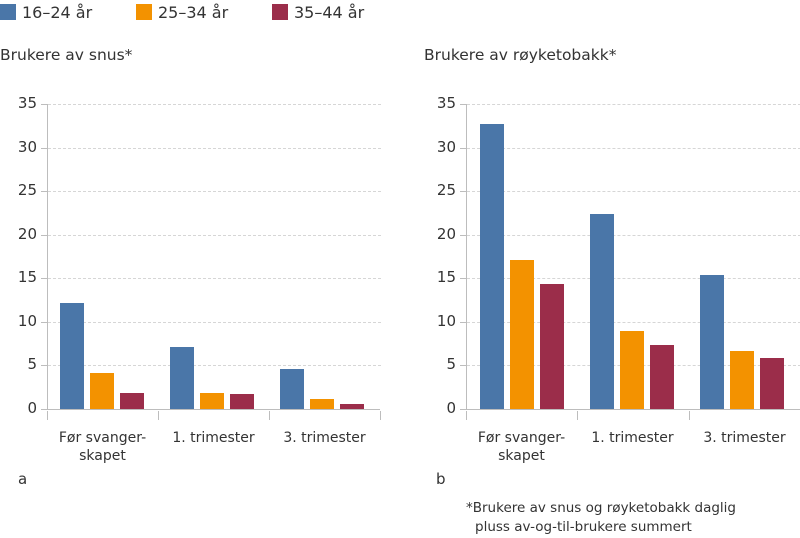 Image resolution: width=800 pixels, height=538 pixels. I want to click on footnote-line-1: *Brukere av snus og røyketobakk daglig, so click(601, 508).